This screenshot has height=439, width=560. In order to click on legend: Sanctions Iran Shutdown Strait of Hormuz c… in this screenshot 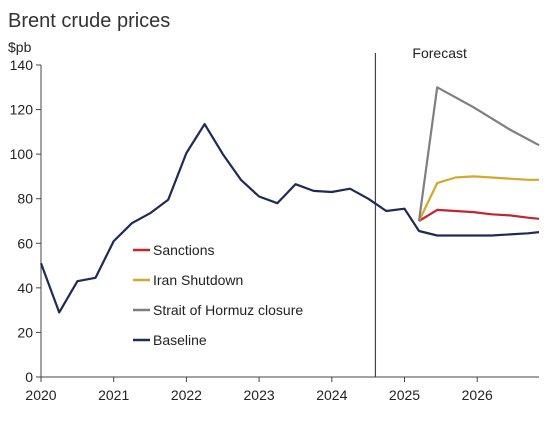, I will do `click(218, 295)`.